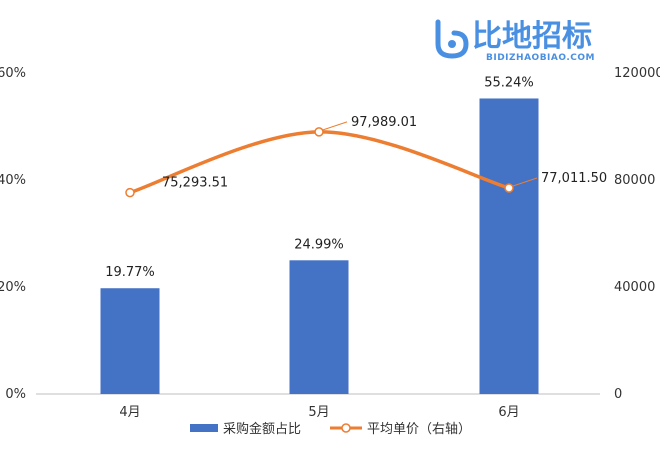 This screenshot has width=660, height=451. Describe the element at coordinates (262, 429) in the screenshot. I see `legend-bar-label: 采购金额占比` at that location.